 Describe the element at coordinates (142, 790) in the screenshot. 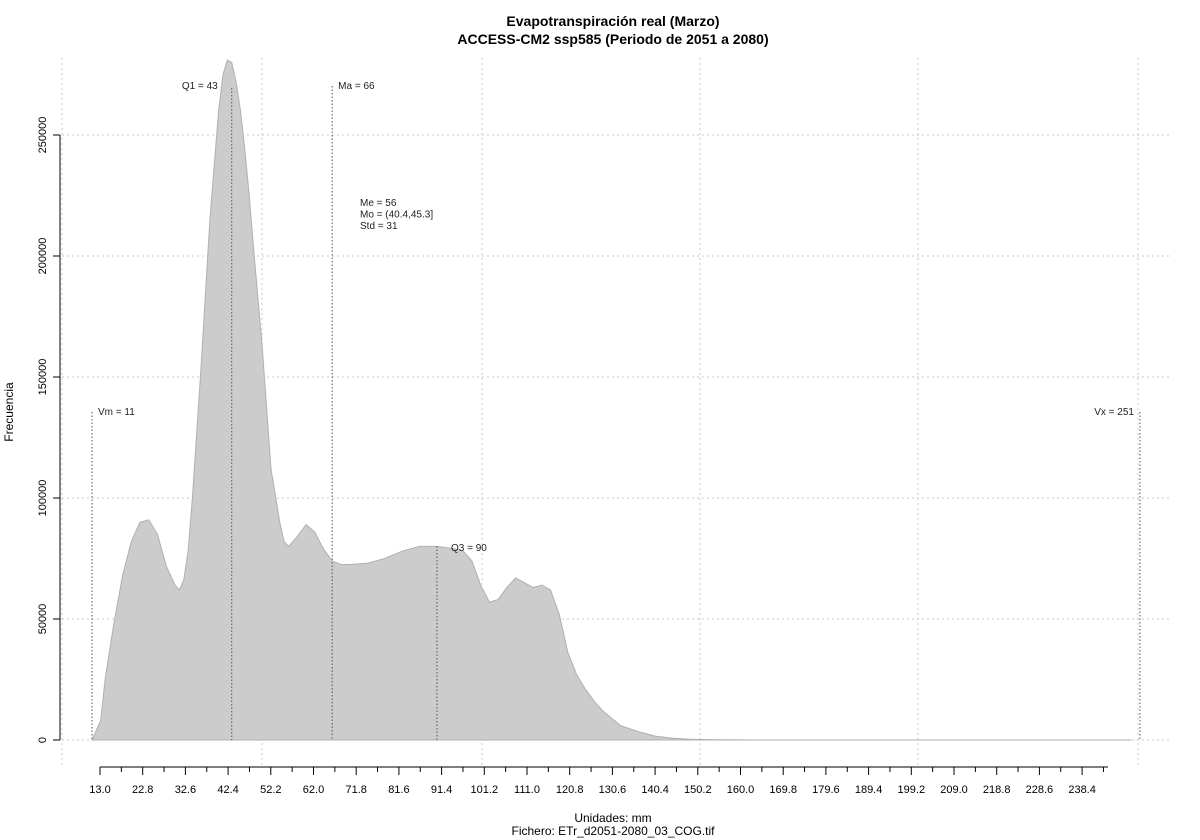

I see `x-tick-label: 22.8` at that location.